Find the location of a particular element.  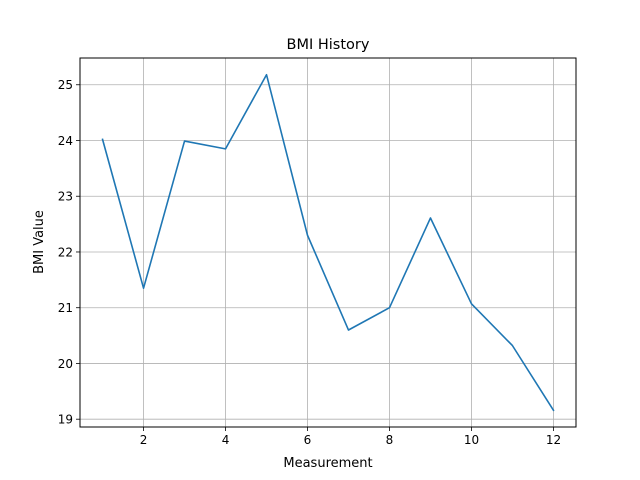

y-tick-label: 22 is located at coordinates (65, 252).